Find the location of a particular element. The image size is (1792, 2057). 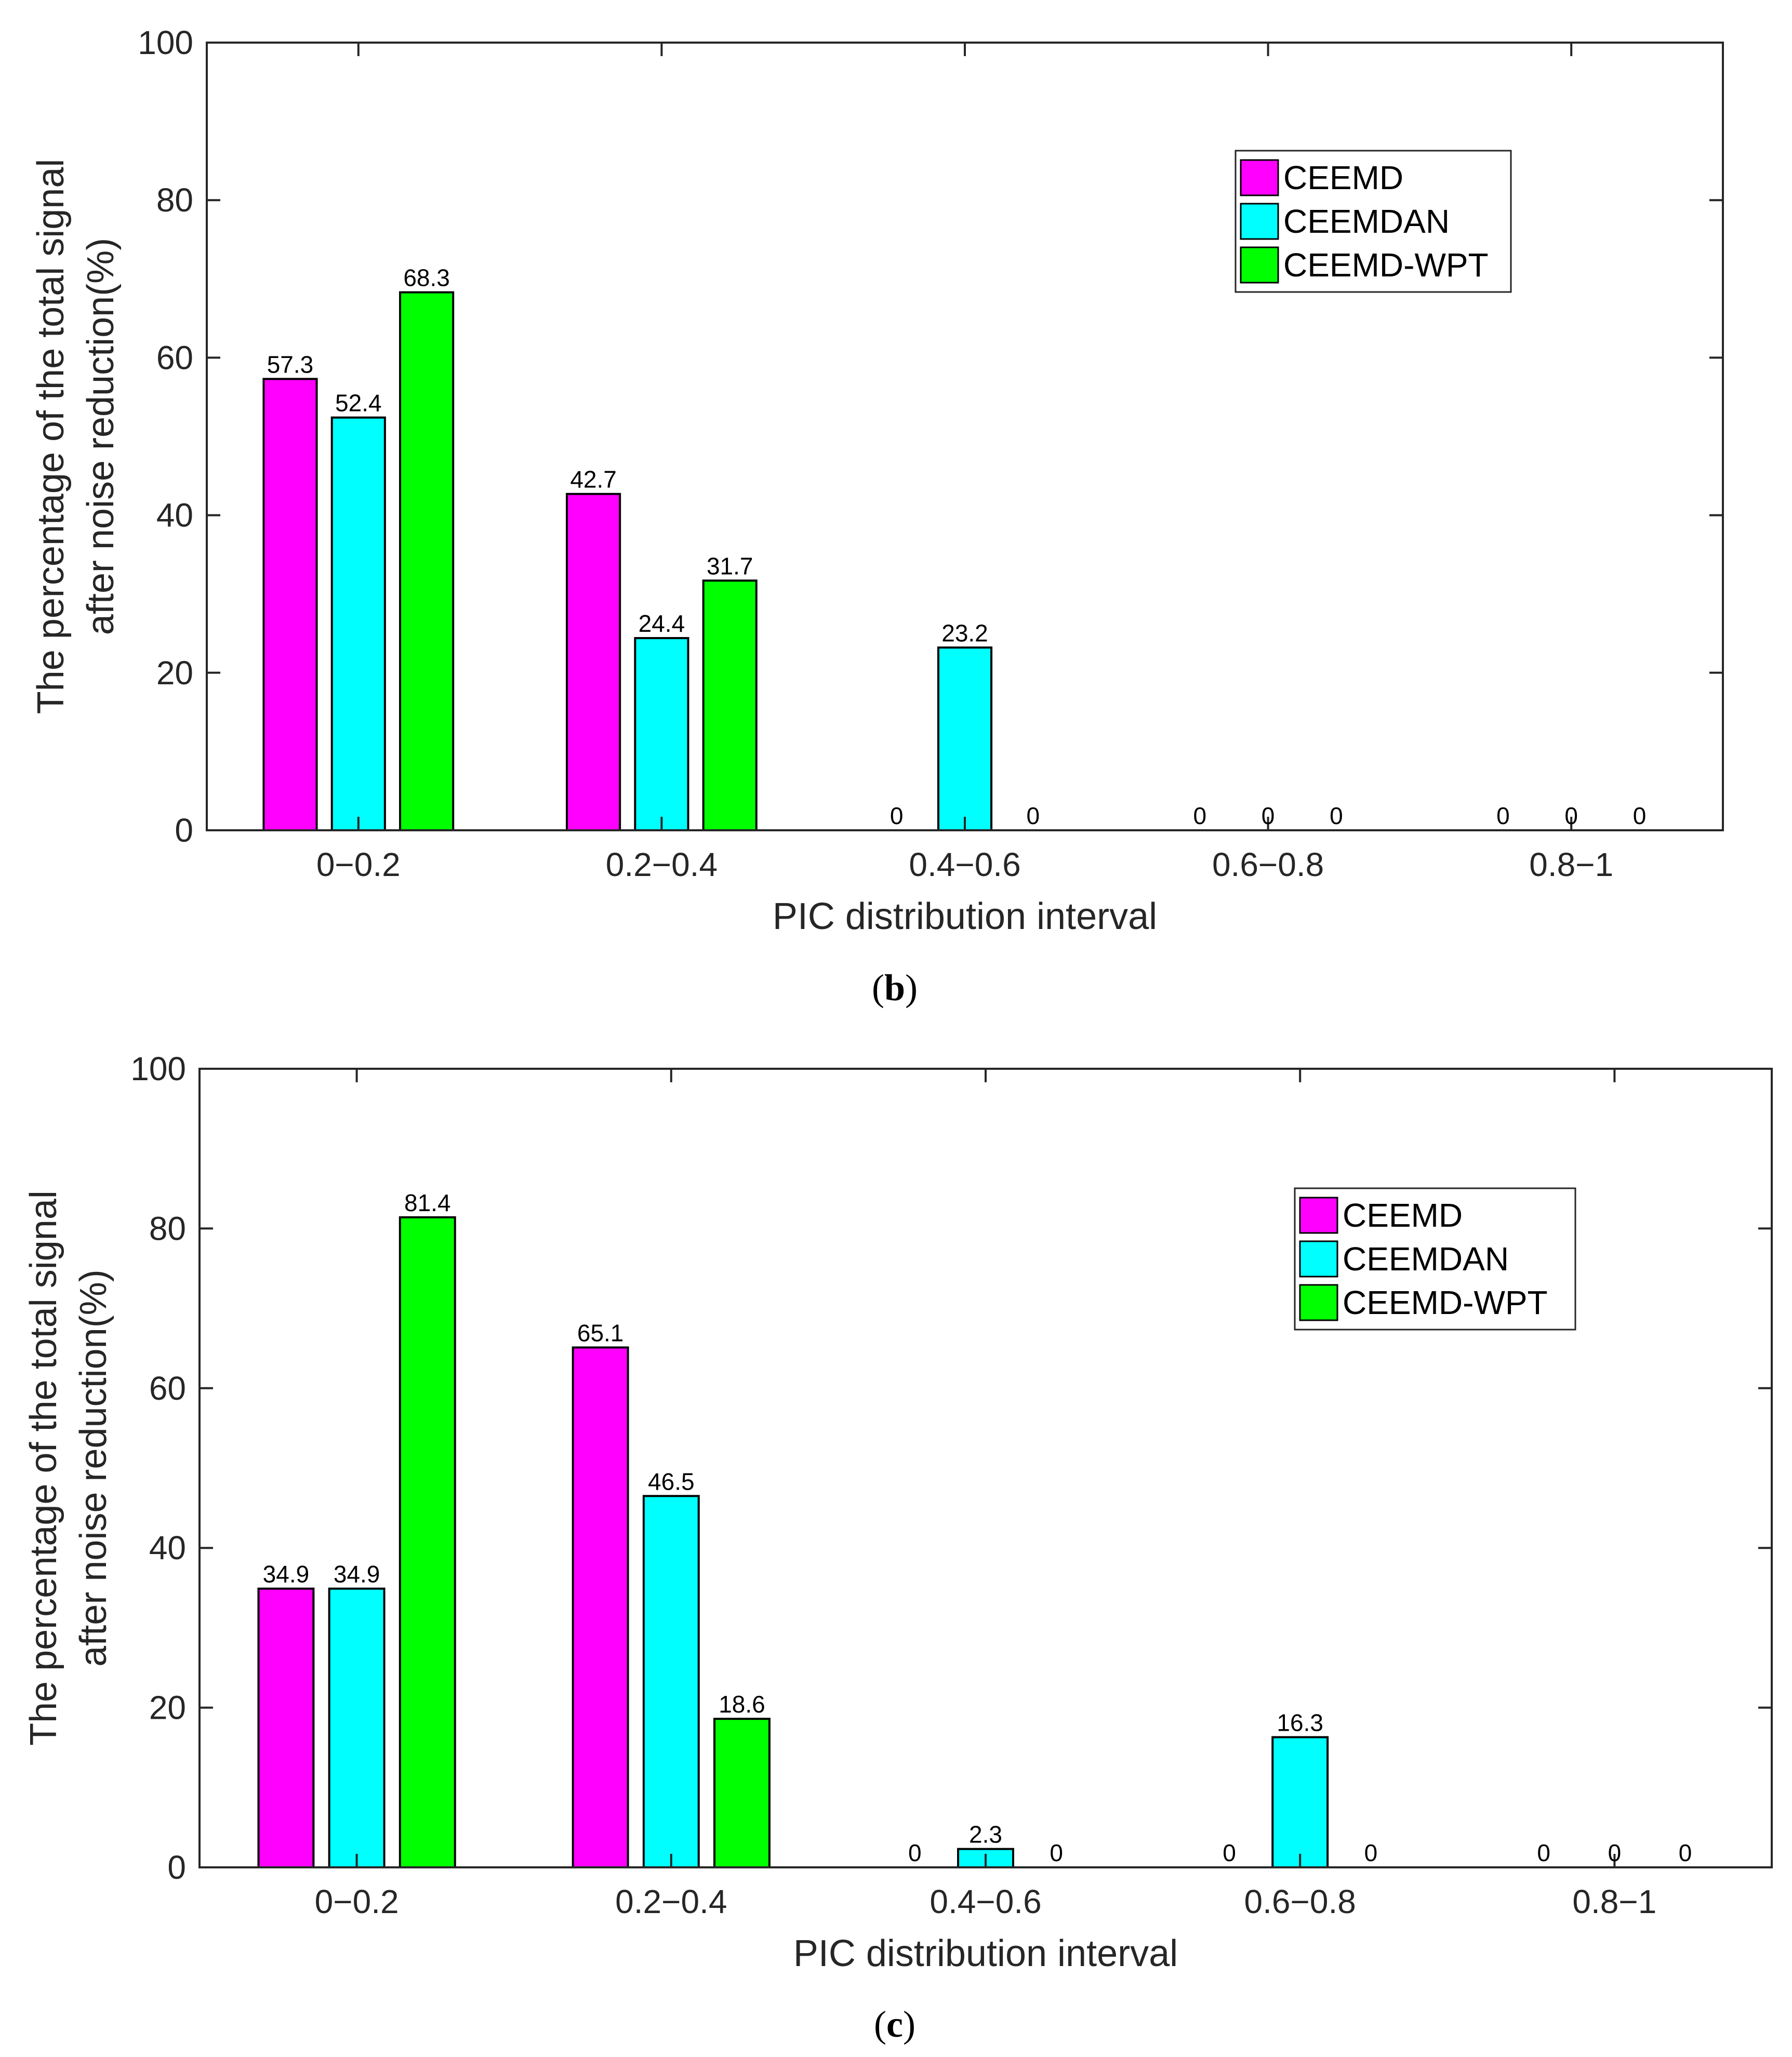

data-label-ceemdan-3: 0 is located at coordinates (1268, 815).